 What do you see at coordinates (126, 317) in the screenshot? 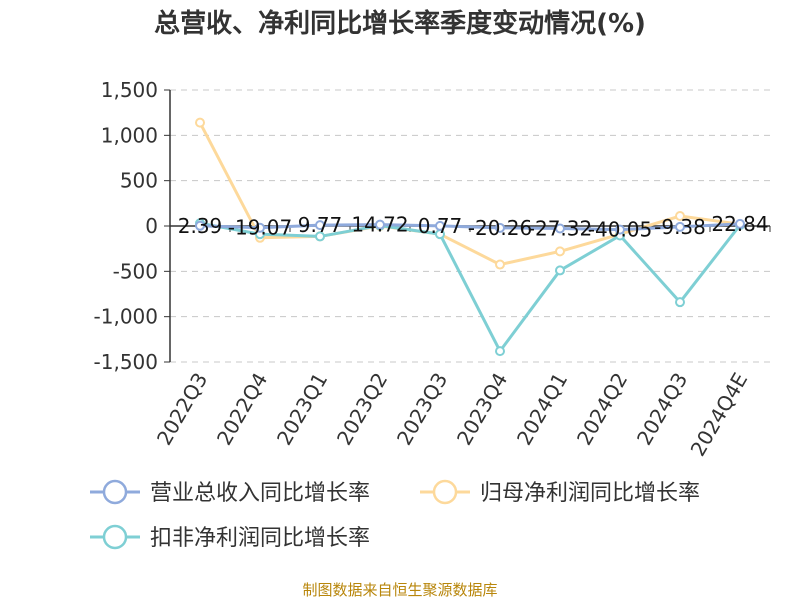
I see `y-tick-label: -1,000` at bounding box center [126, 317].